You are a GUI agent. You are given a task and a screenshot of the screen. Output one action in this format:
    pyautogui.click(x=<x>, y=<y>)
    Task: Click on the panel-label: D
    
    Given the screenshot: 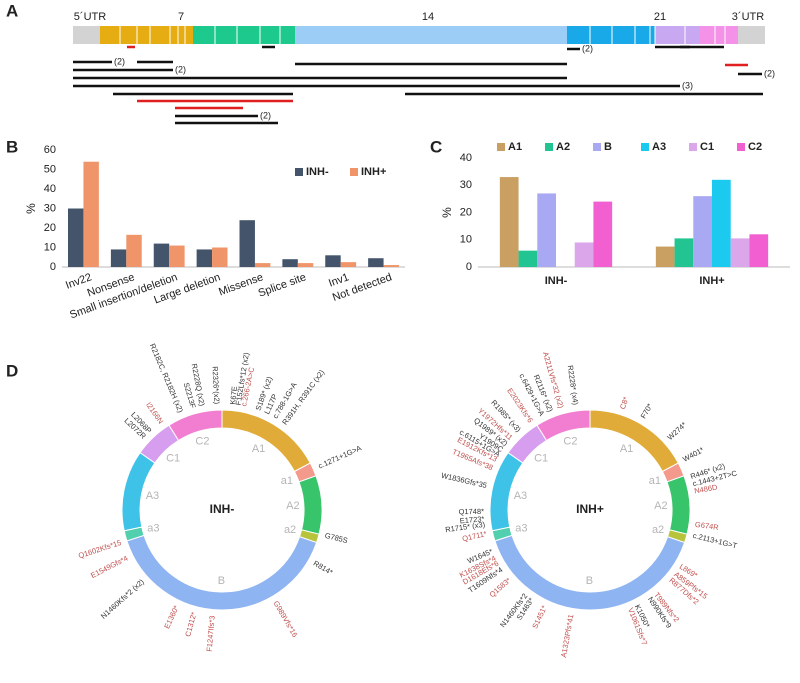 What is the action you would take?
    pyautogui.click(x=12, y=370)
    